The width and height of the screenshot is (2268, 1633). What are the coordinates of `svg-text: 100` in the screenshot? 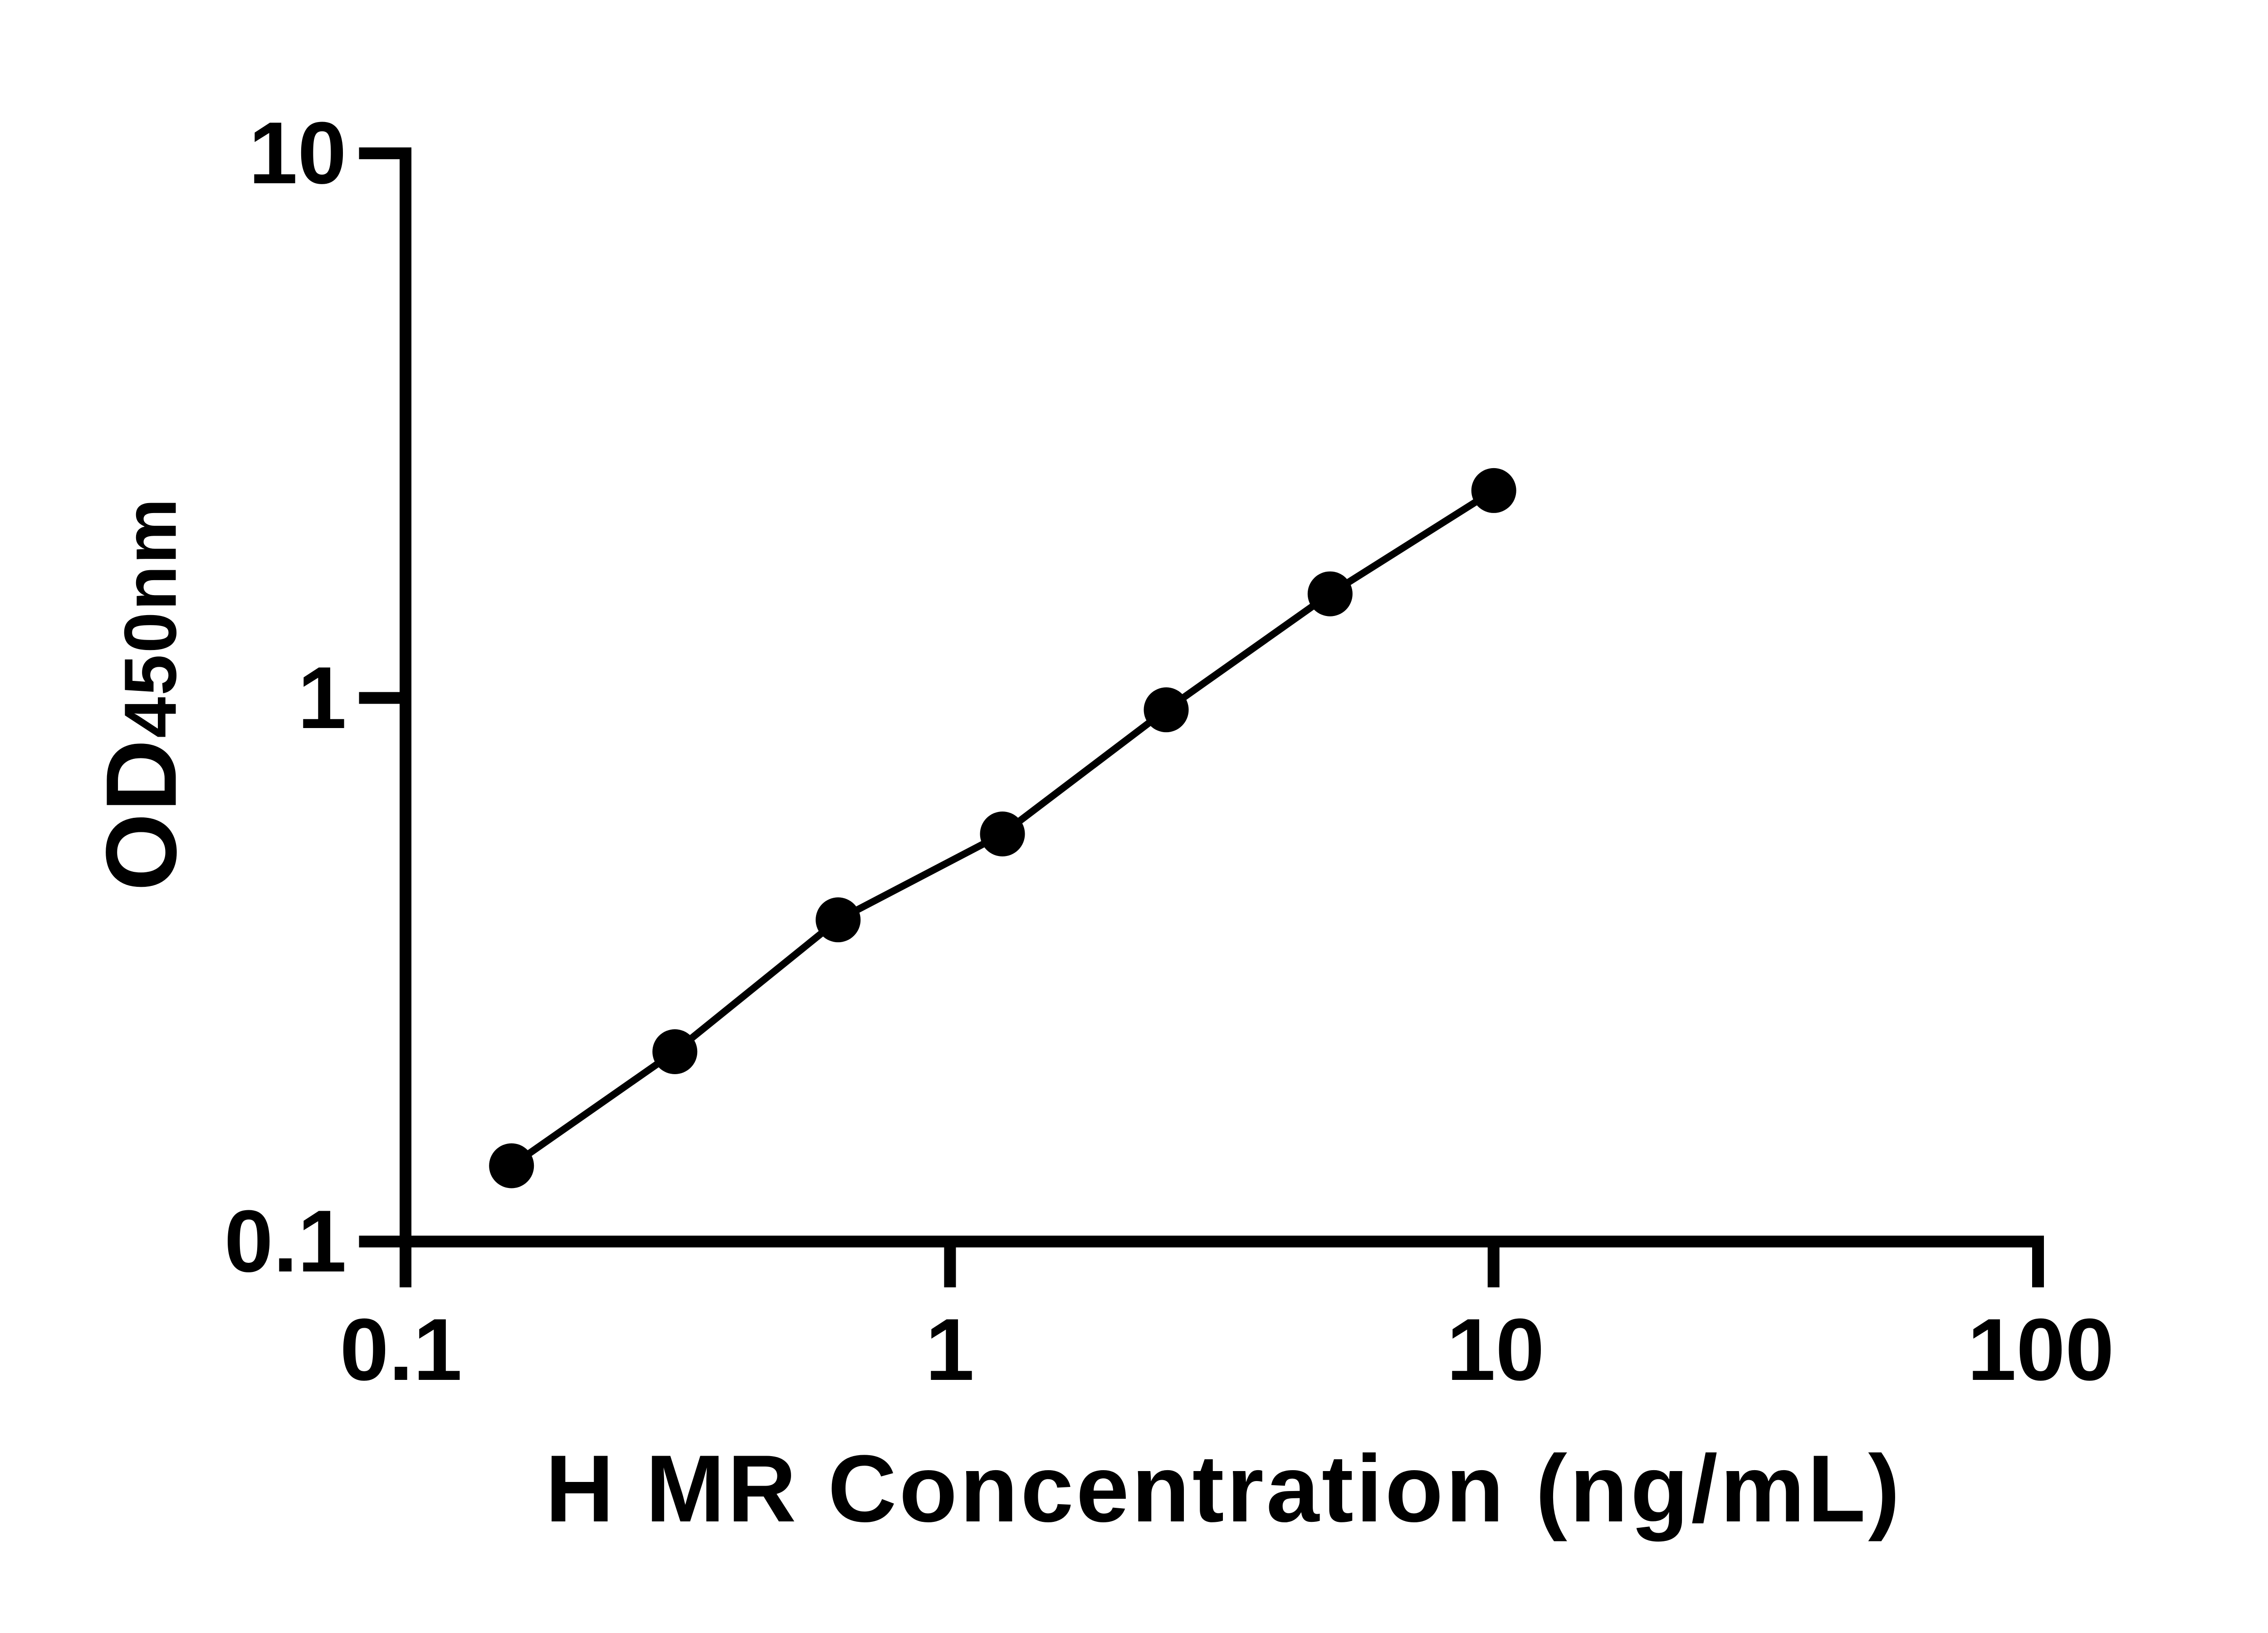 It's located at (2040, 1350).